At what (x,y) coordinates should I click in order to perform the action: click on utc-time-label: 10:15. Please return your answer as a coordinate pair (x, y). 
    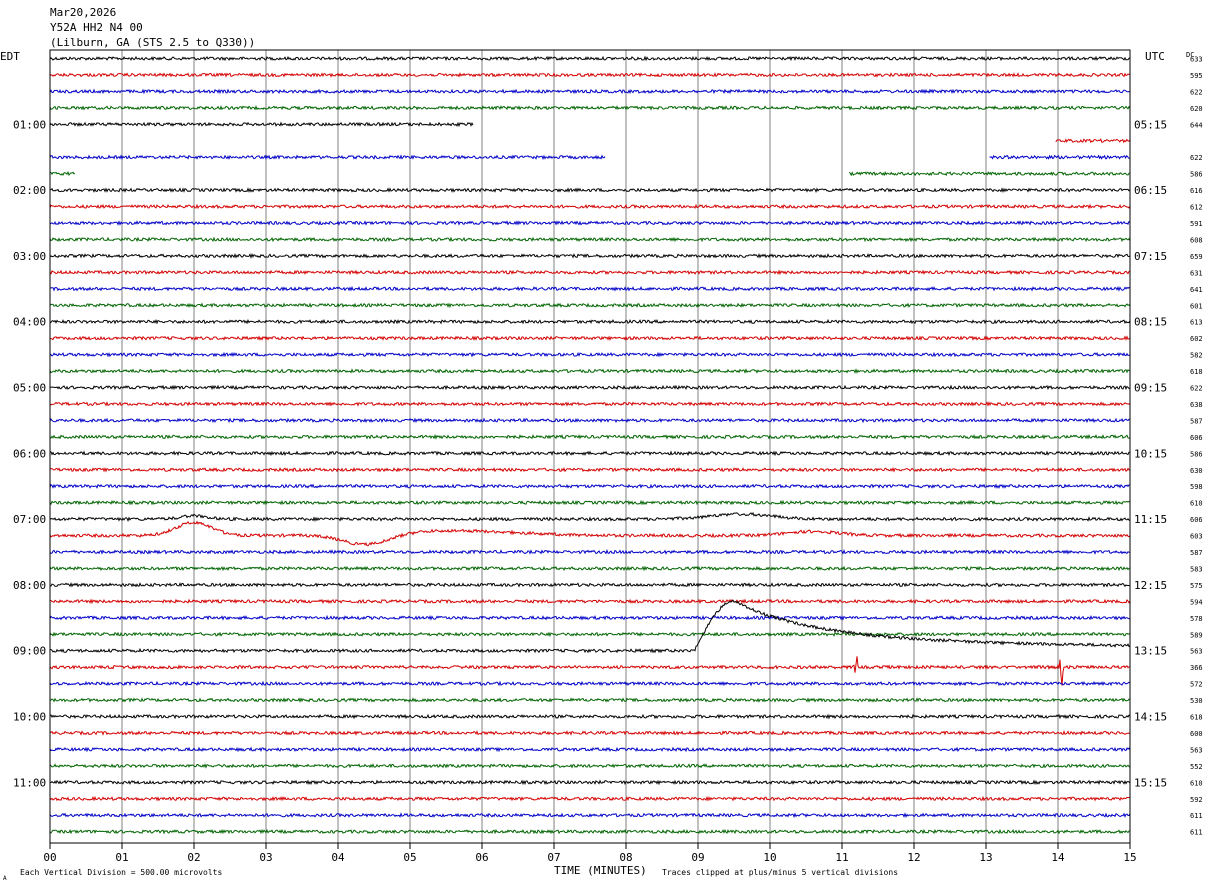
    Looking at the image, I should click on (1150, 453).